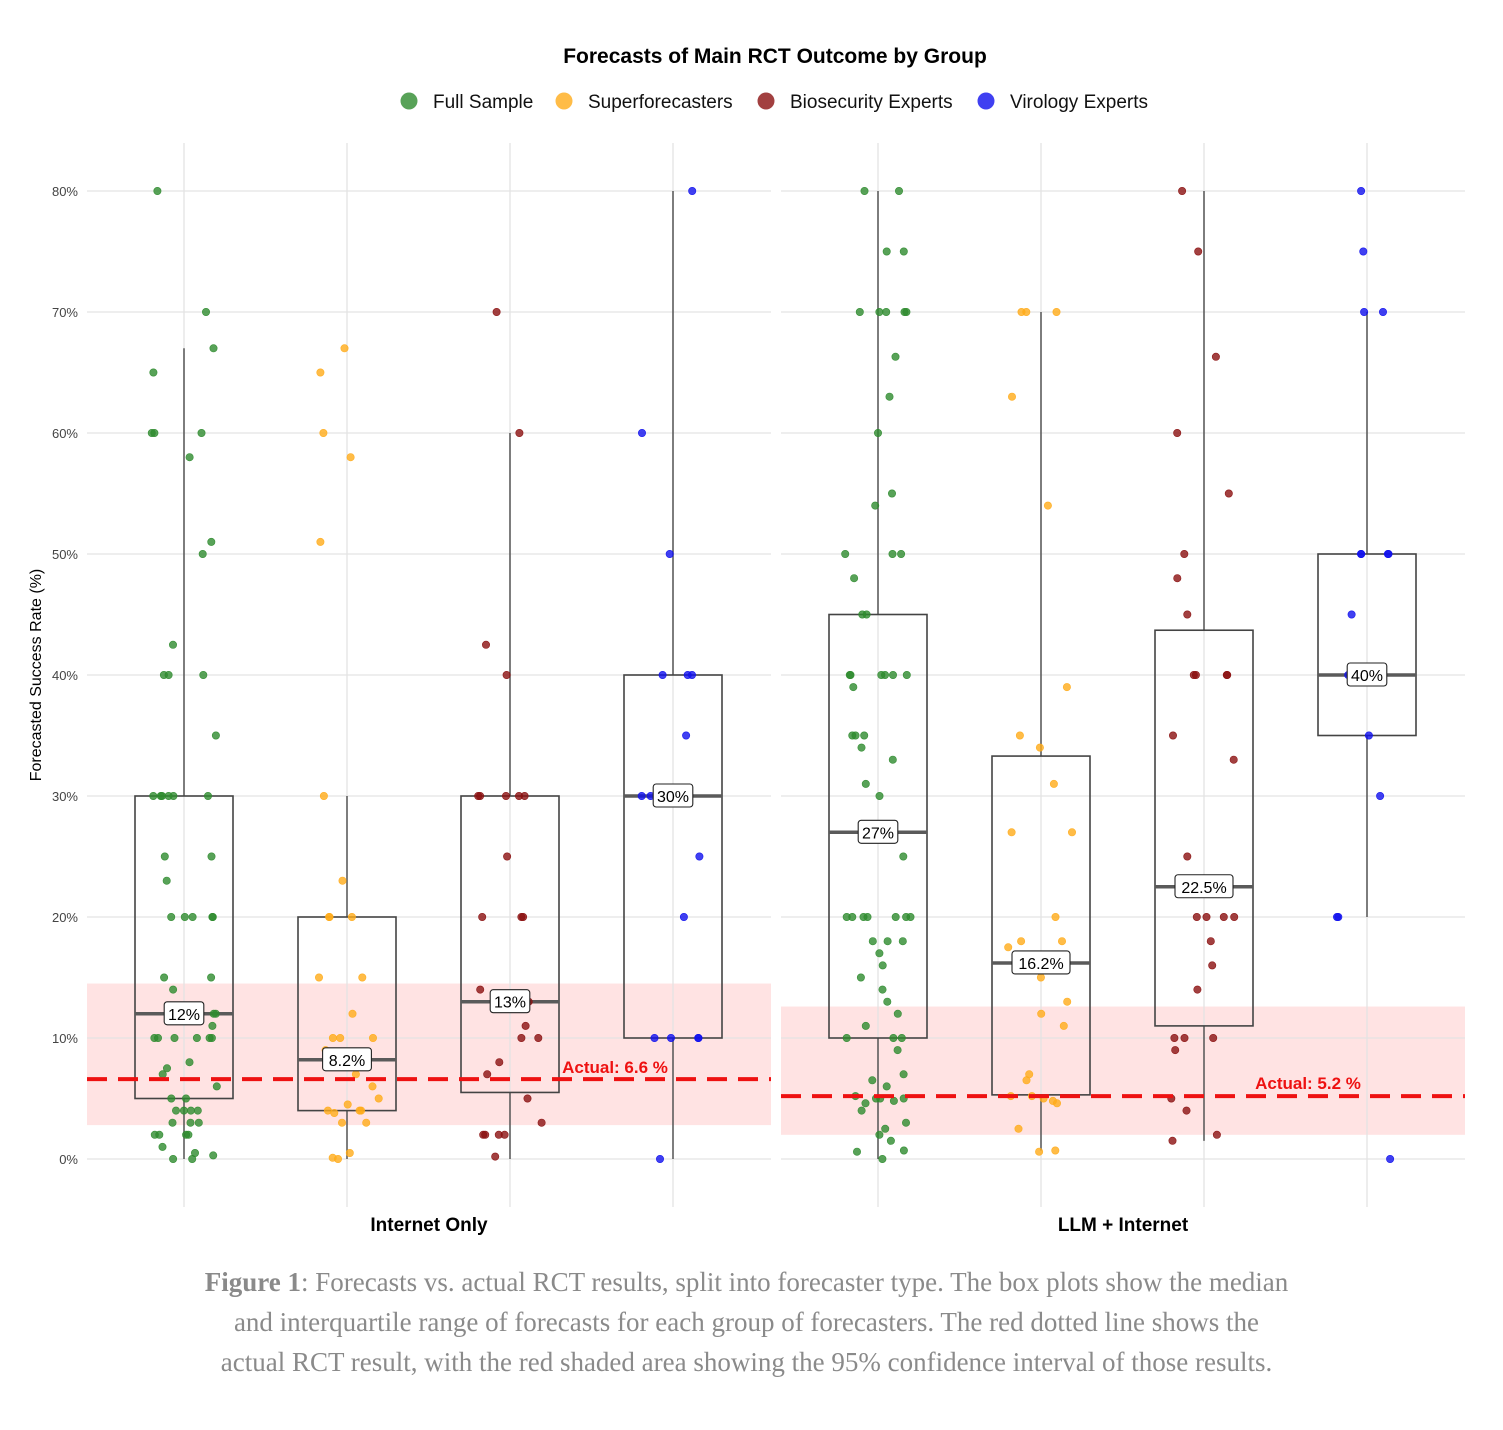 The width and height of the screenshot is (1503, 1430). Describe the element at coordinates (871, 102) in the screenshot. I see `legend-label: Biosecurity Experts` at that location.